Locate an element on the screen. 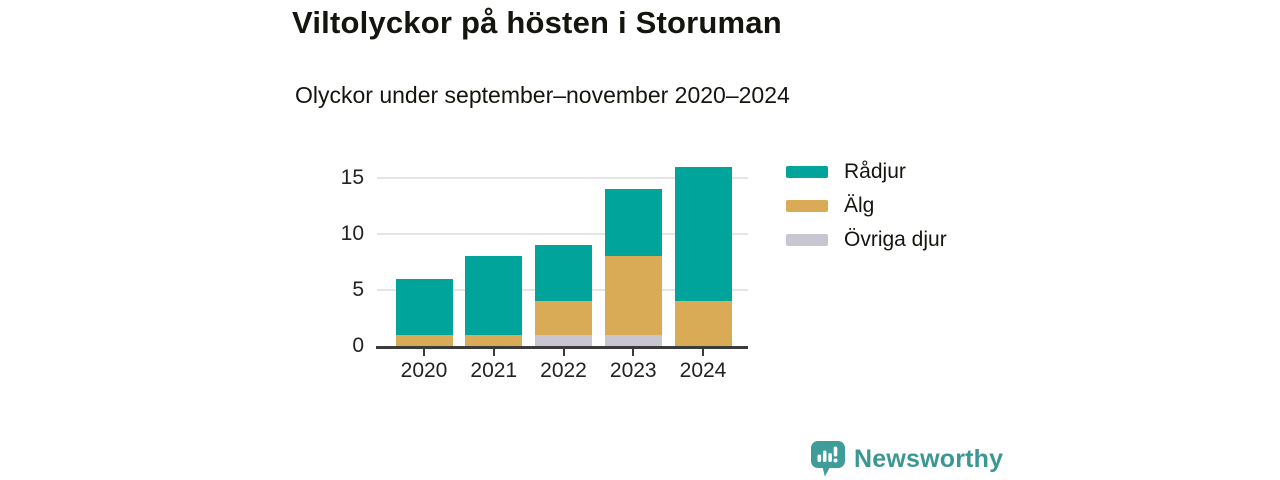 The height and width of the screenshot is (480, 1280). newsworthy-logo-text: Newsworthy is located at coordinates (929, 458).